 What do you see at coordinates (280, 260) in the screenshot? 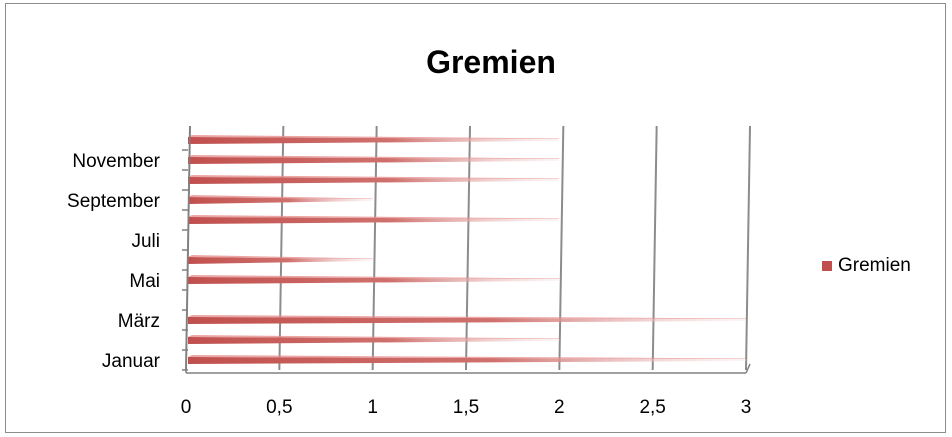
I see `bar-Juni` at bounding box center [280, 260].